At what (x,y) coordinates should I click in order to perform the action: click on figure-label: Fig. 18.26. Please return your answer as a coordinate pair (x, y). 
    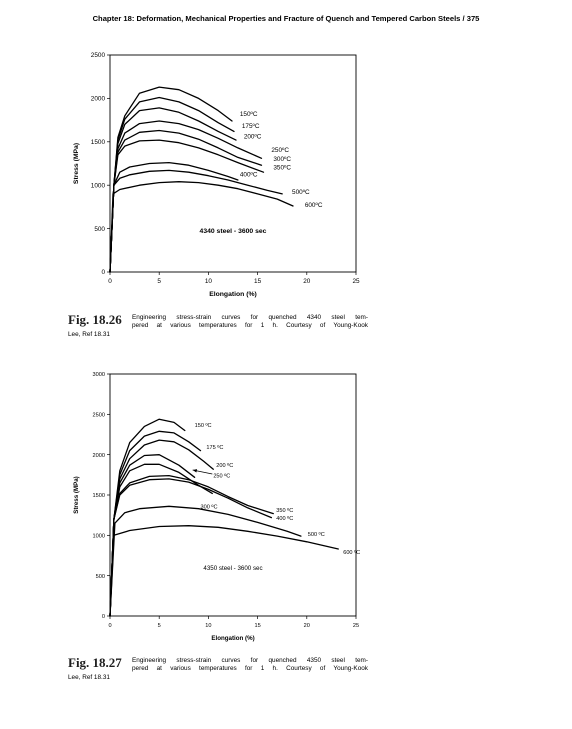
    Looking at the image, I should click on (95, 319).